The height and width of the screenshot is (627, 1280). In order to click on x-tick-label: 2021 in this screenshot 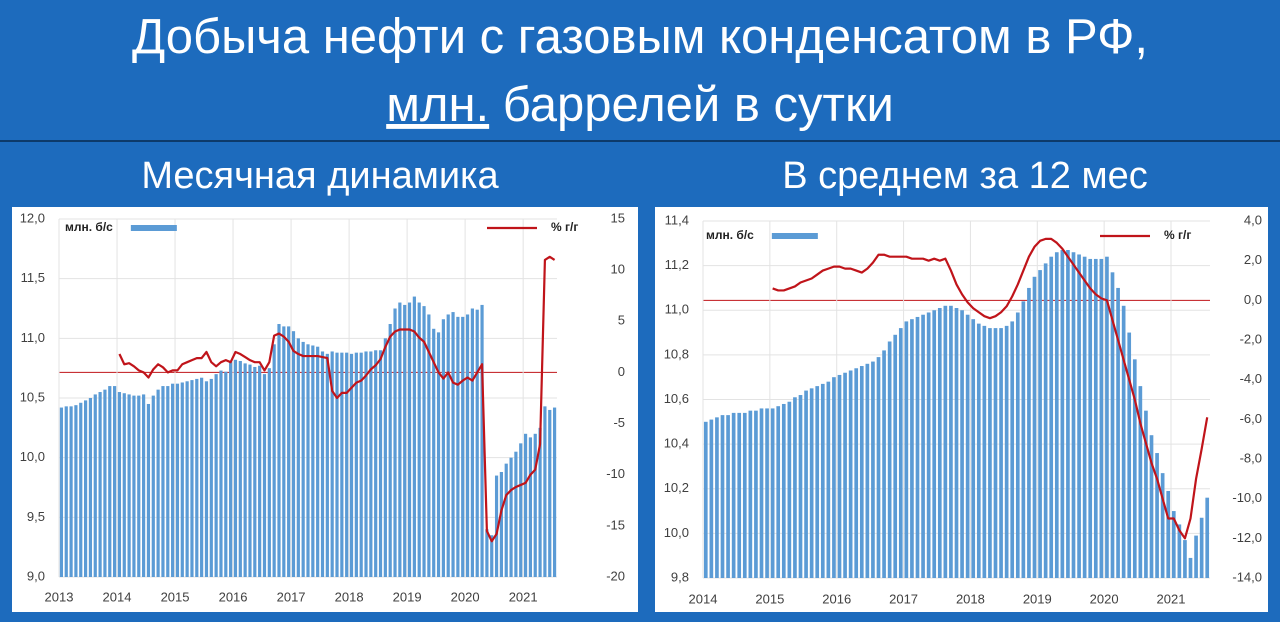, I will do `click(1171, 598)`.